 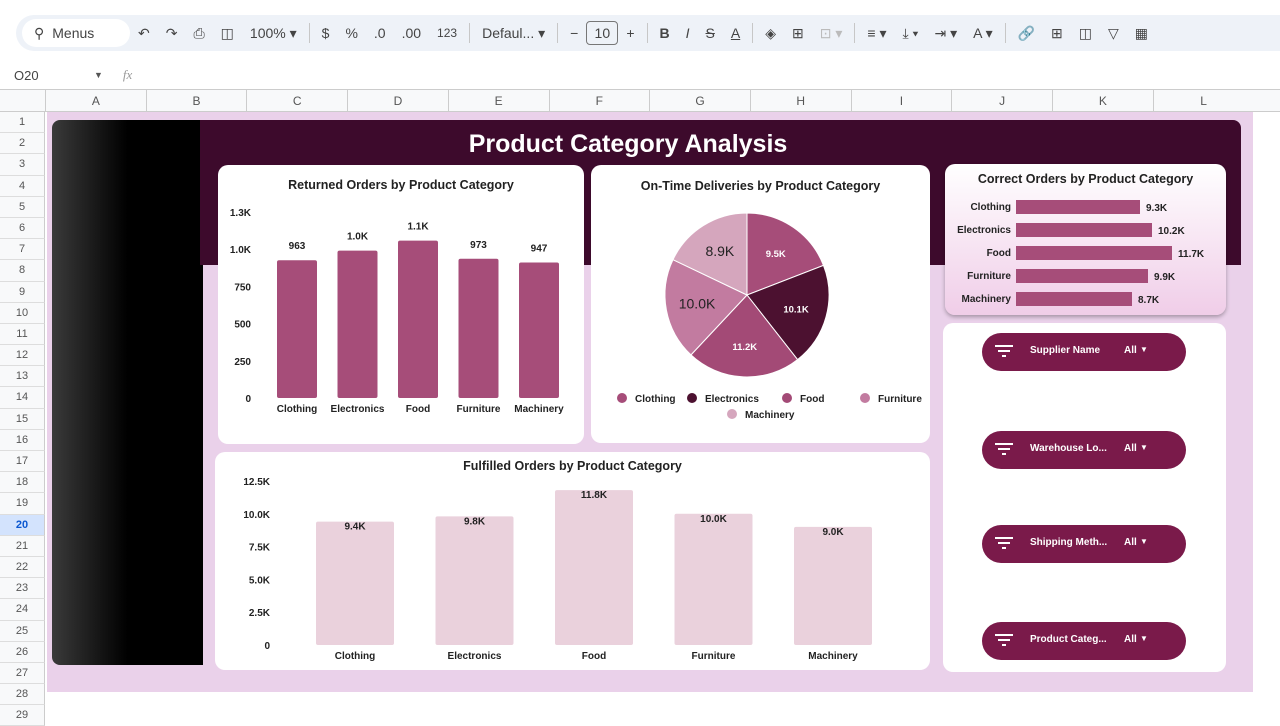 I want to click on row-header: 13, so click(x=22, y=377).